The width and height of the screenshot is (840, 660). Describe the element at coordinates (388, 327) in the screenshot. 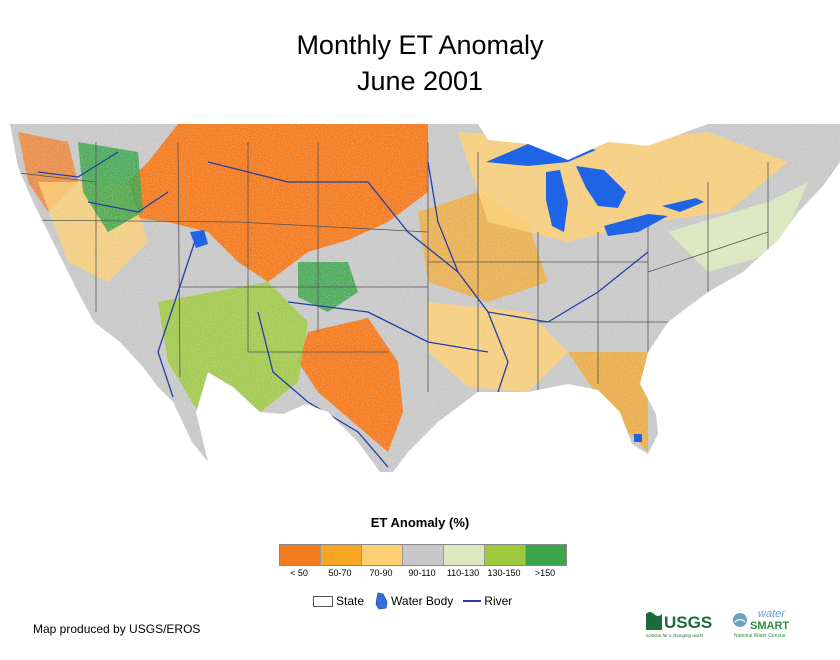

I see `river-arkansas` at that location.